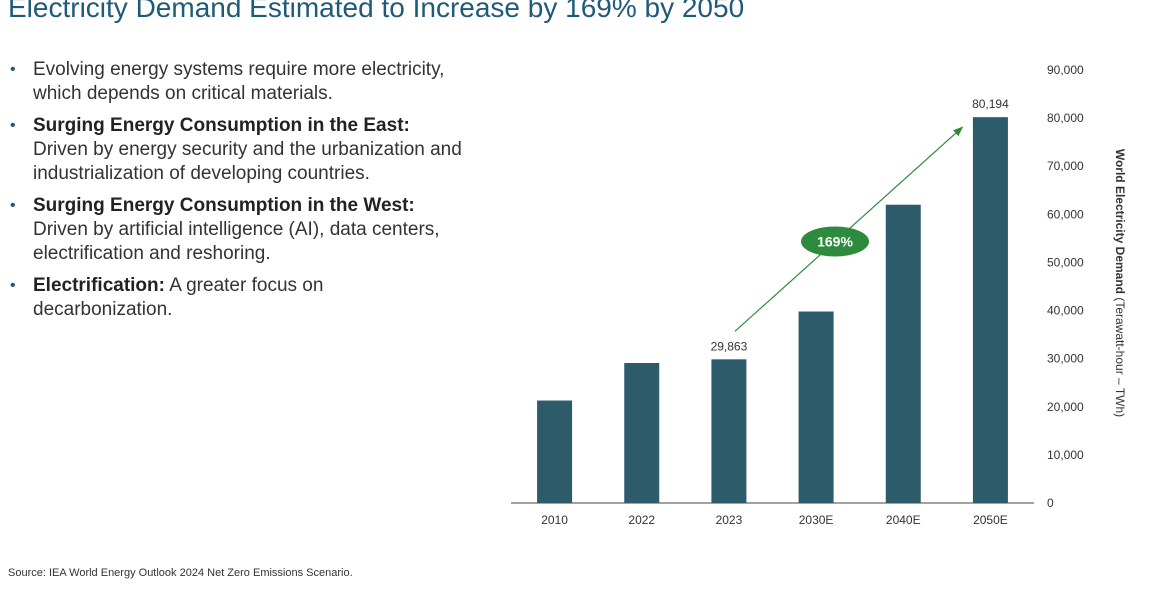 This screenshot has width=1161, height=597. Describe the element at coordinates (729, 346) in the screenshot. I see `data-label: 29,863` at that location.